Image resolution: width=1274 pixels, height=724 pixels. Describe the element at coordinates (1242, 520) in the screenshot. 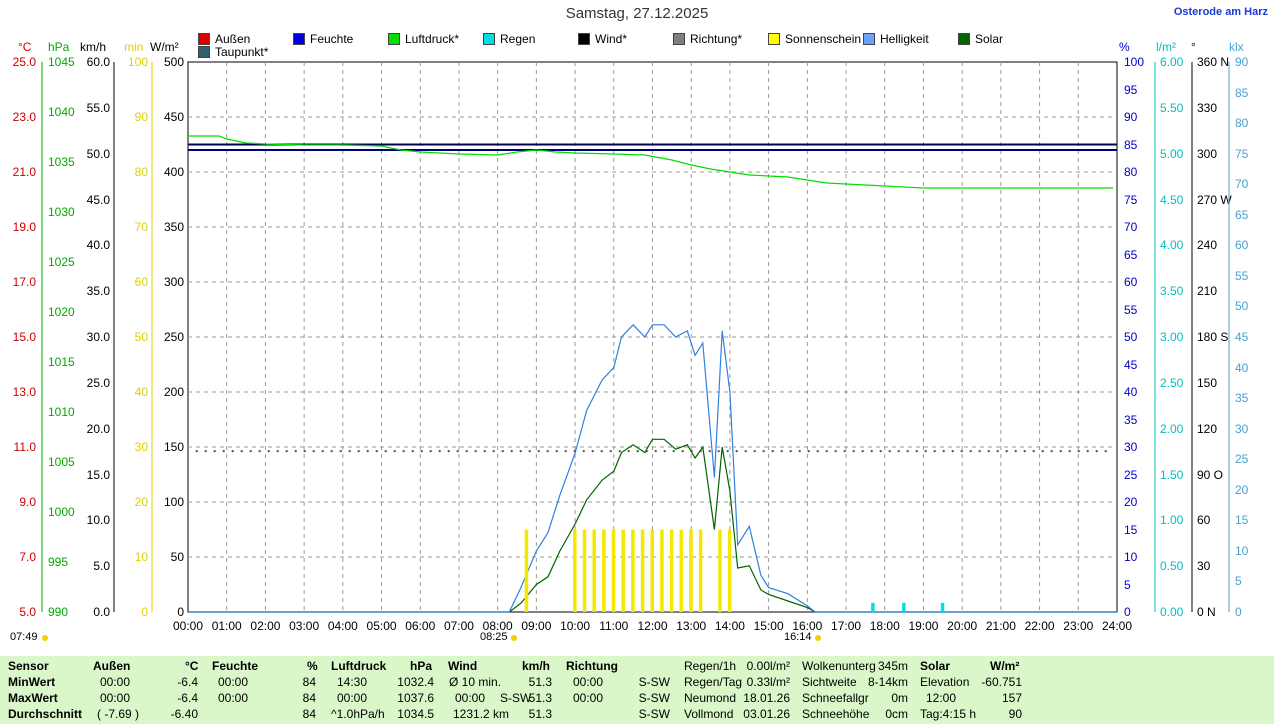

I see `tick-klx: 15` at that location.